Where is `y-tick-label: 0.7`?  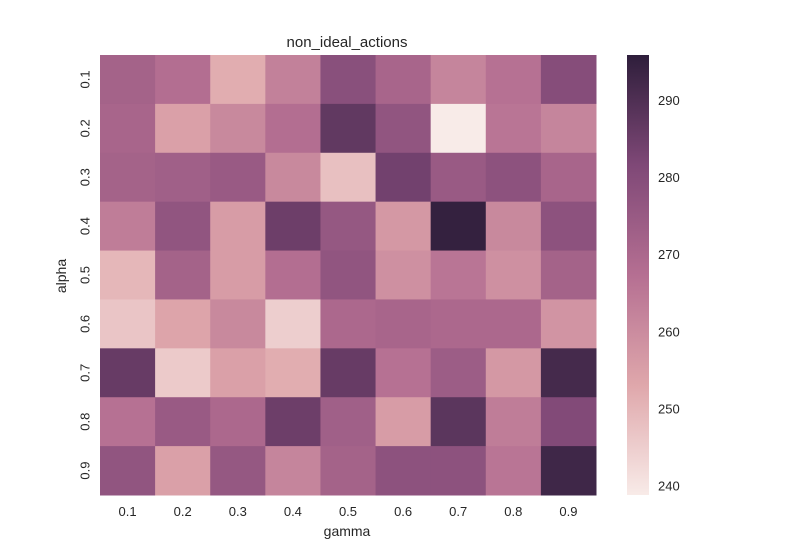
y-tick-label: 0.7 is located at coordinates (84, 373).